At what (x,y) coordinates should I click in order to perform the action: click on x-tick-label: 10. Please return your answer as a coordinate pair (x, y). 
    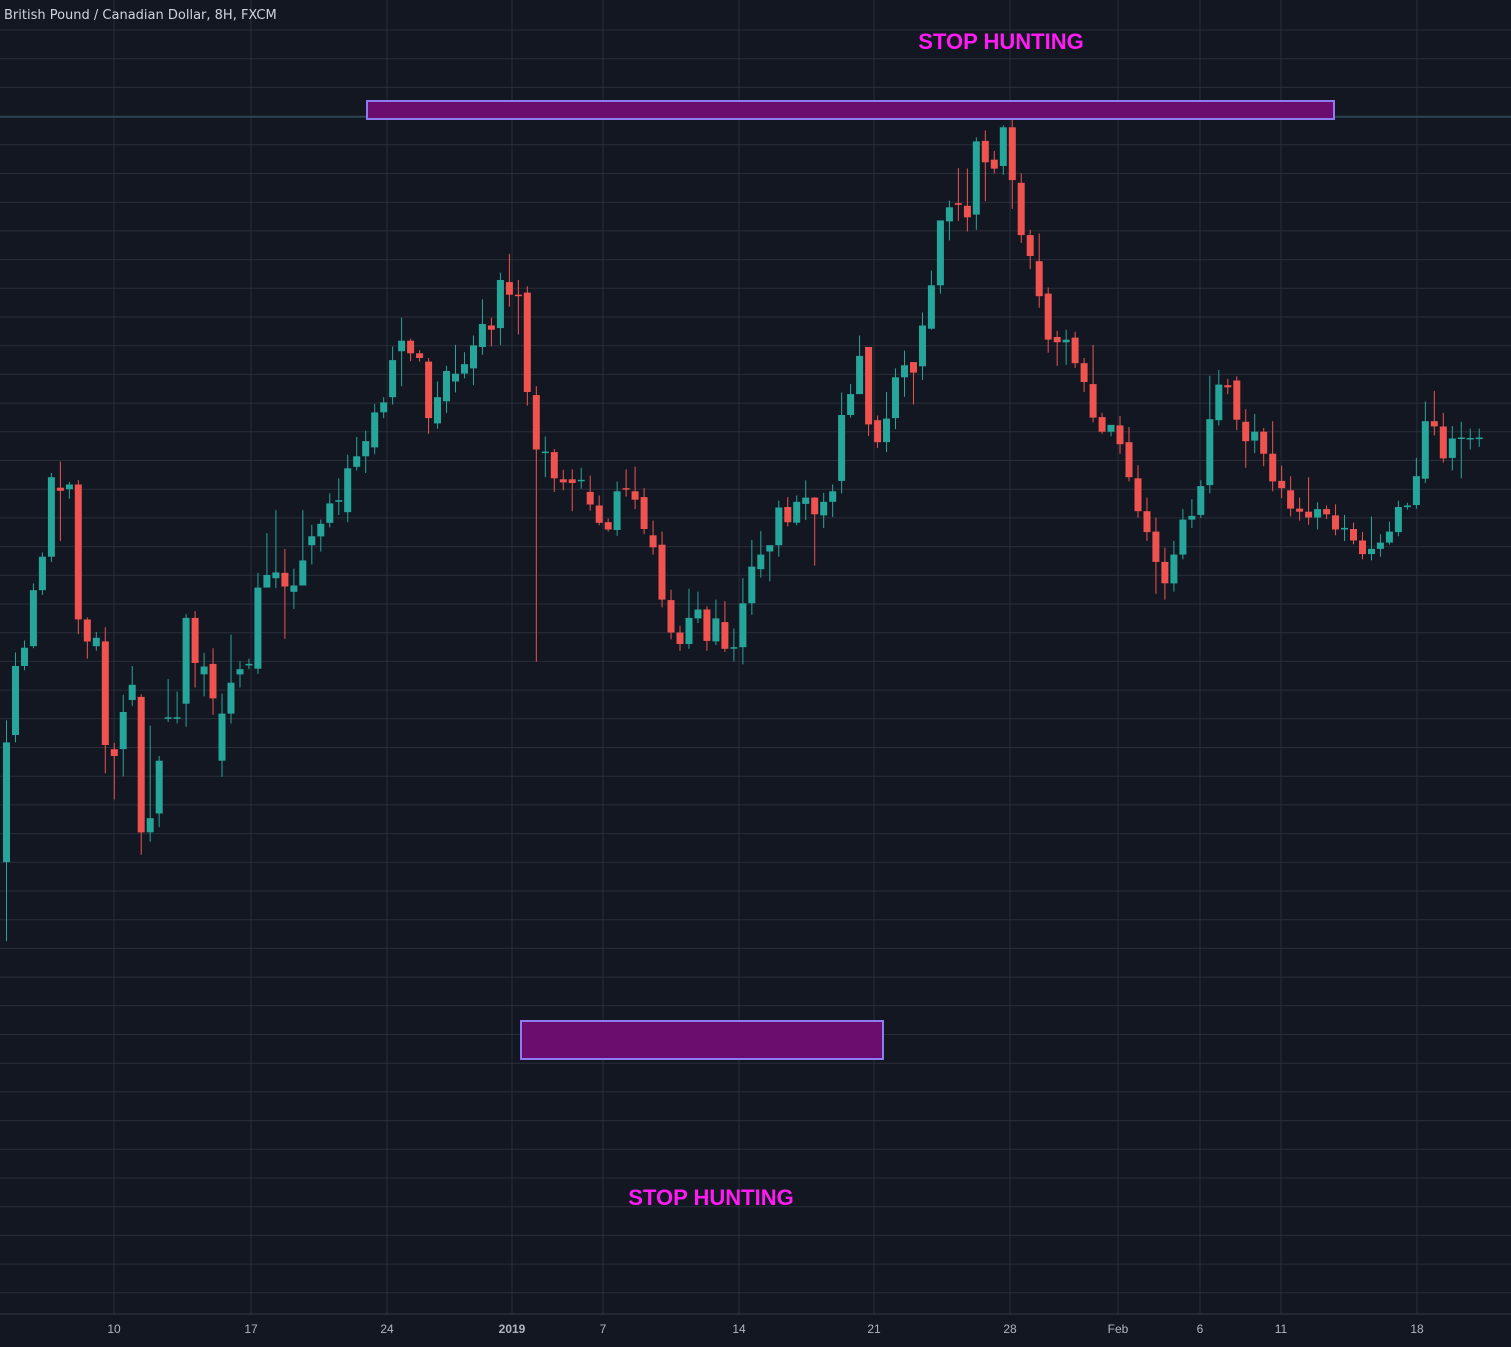
    Looking at the image, I should click on (114, 1329).